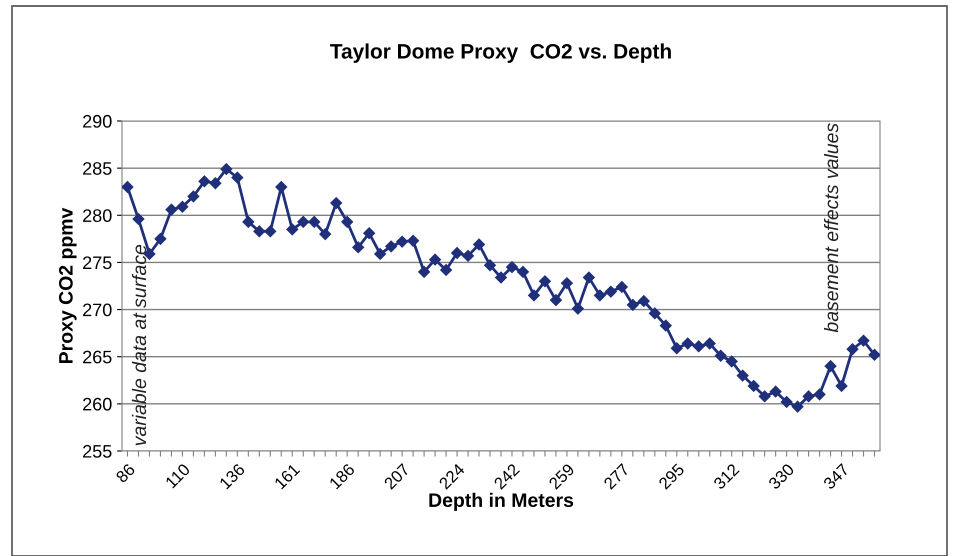 Image resolution: width=959 pixels, height=556 pixels. Describe the element at coordinates (97, 215) in the screenshot. I see `y-tick-label: 280` at that location.